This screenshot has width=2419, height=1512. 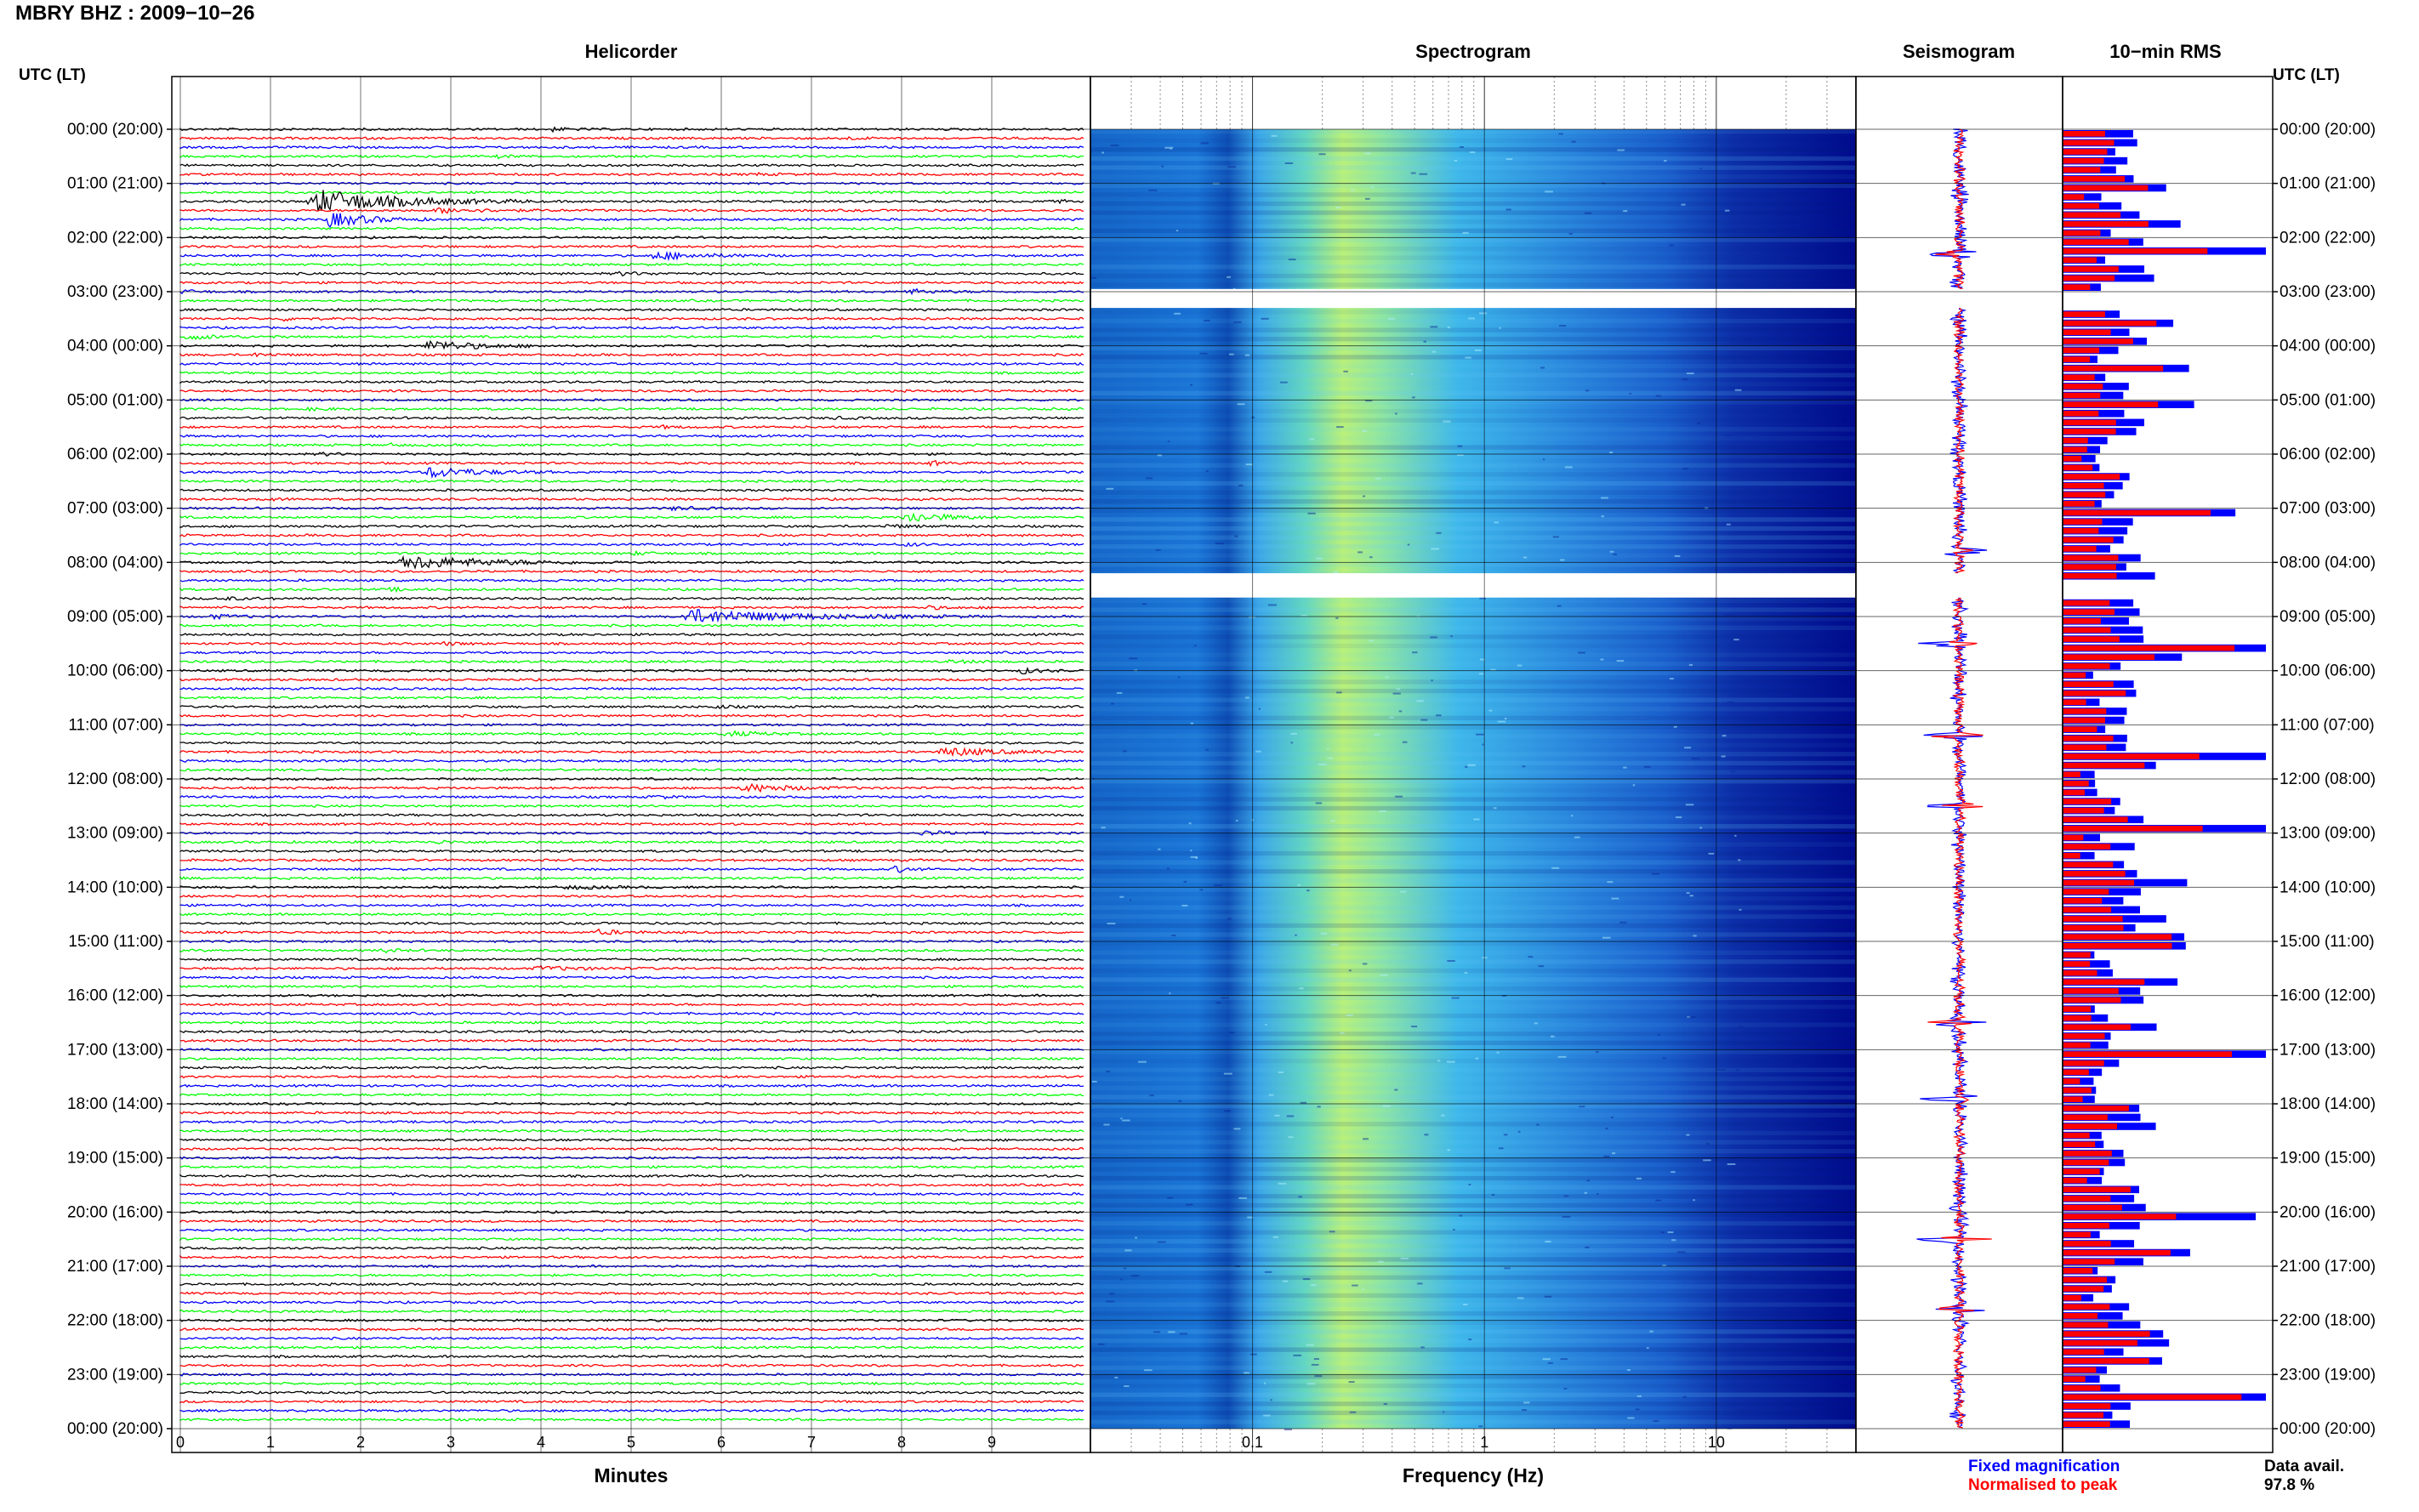 I want to click on time-label-left: 11:00 (07:00), so click(x=115, y=725).